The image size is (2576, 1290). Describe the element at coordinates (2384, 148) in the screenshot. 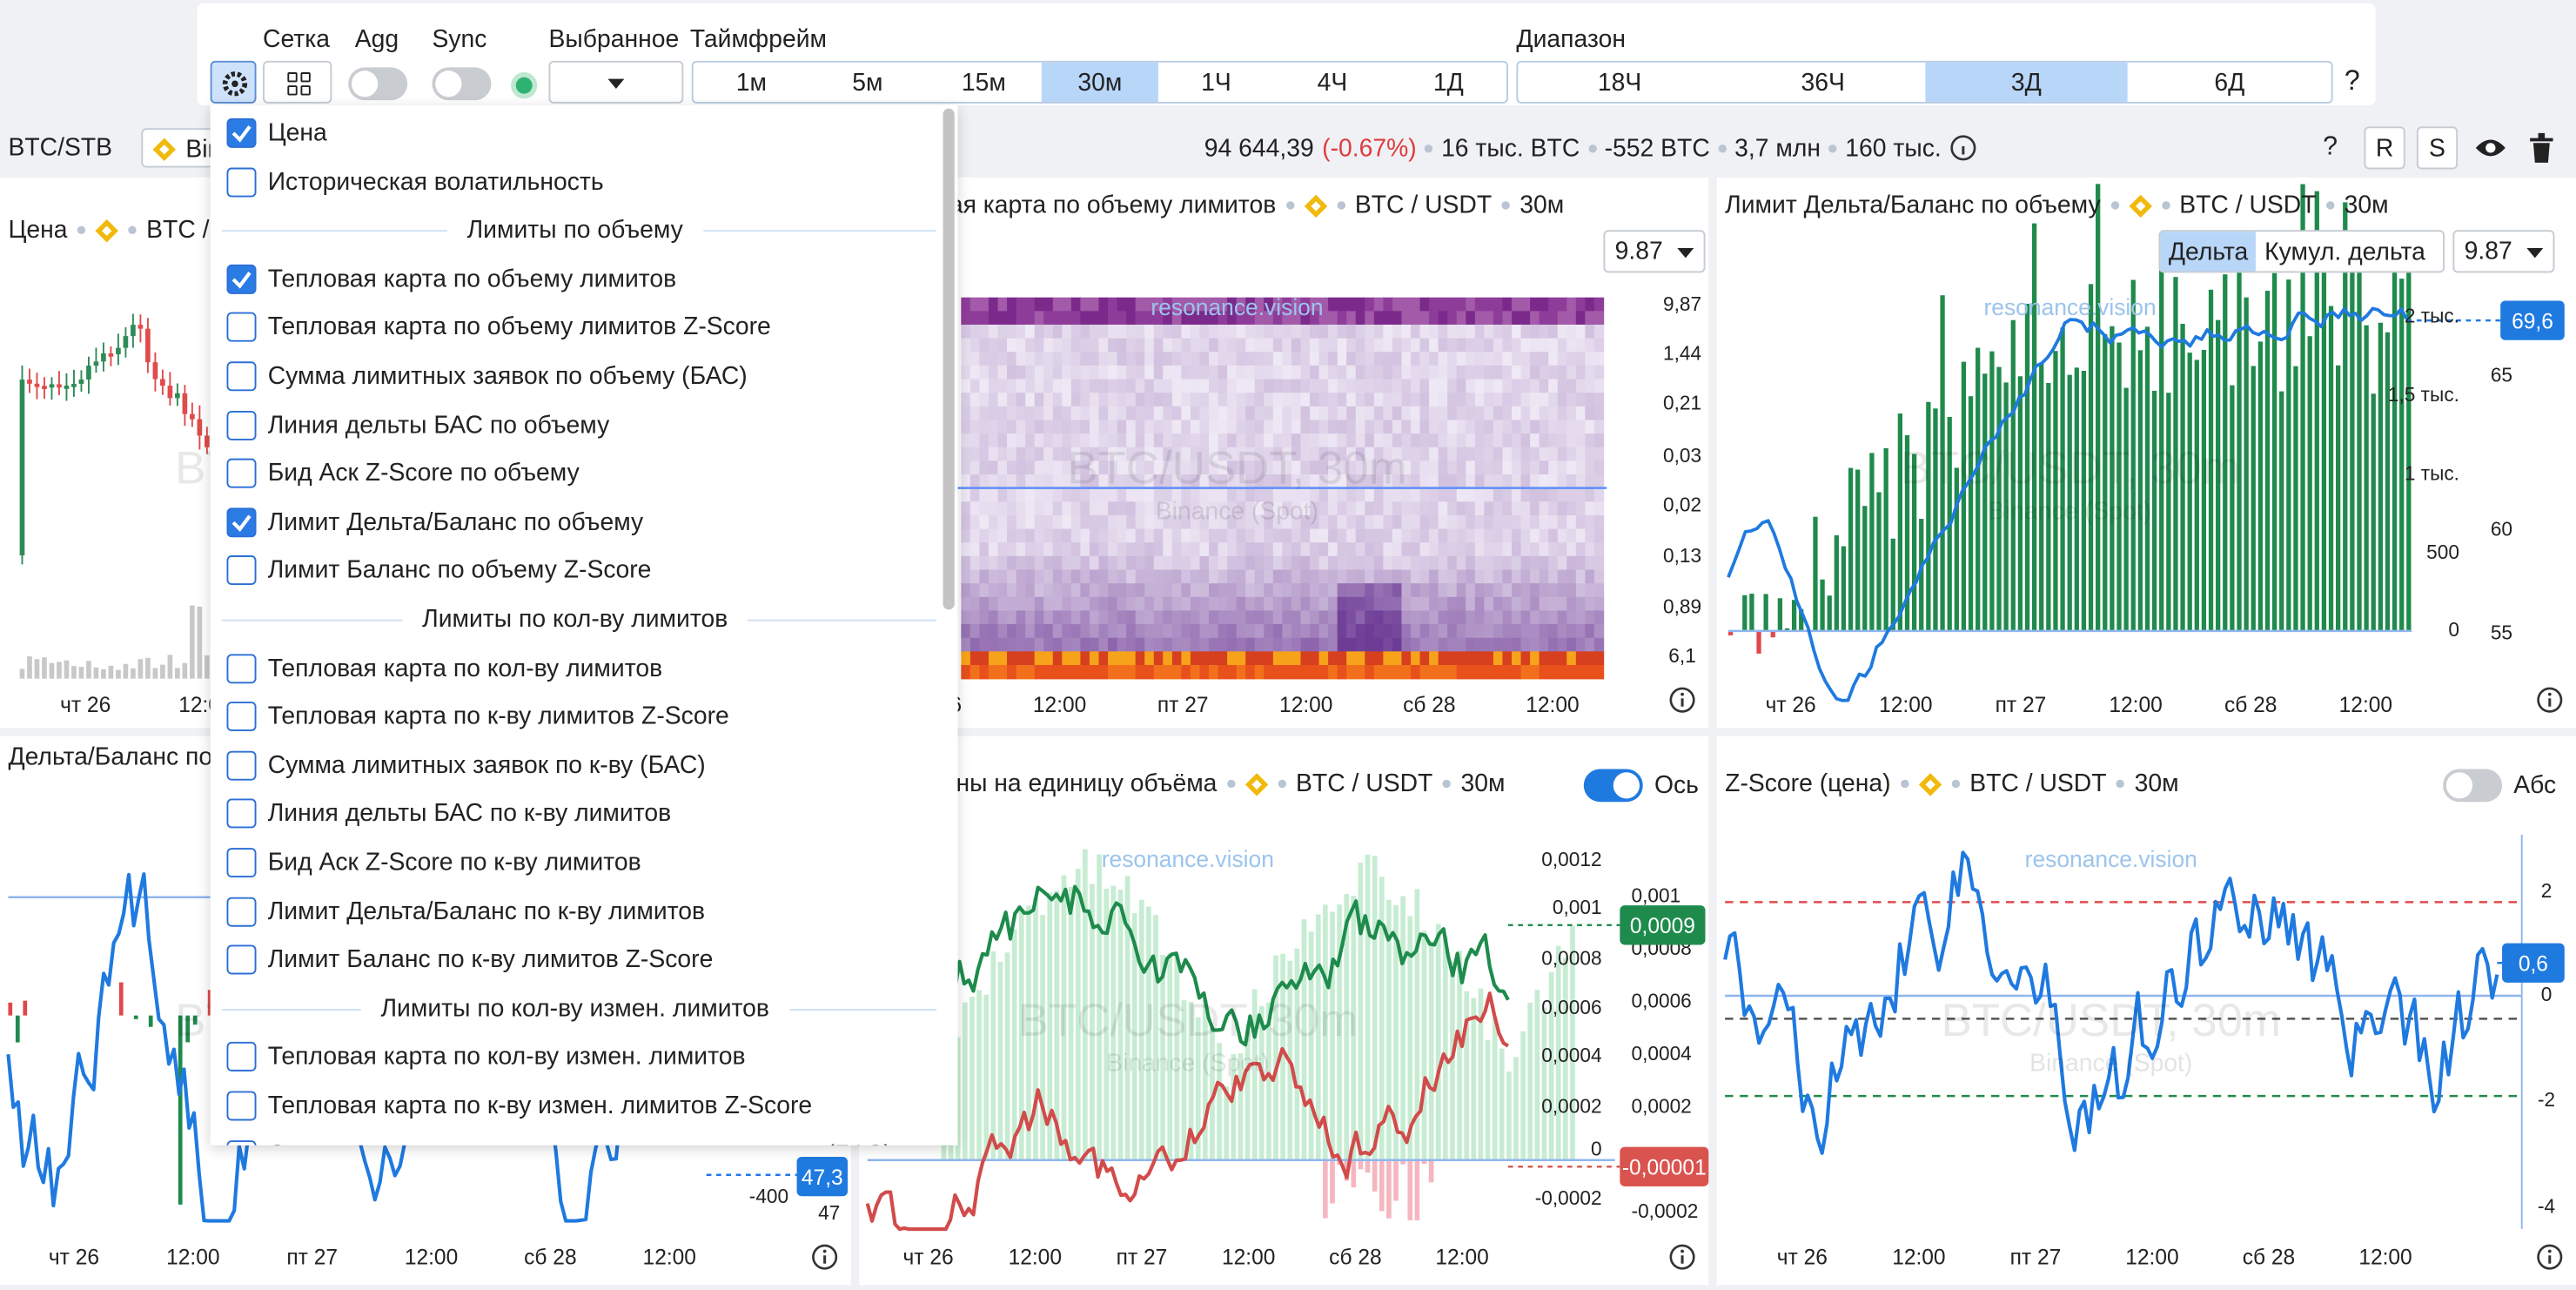

I see `ticker-button: R` at that location.